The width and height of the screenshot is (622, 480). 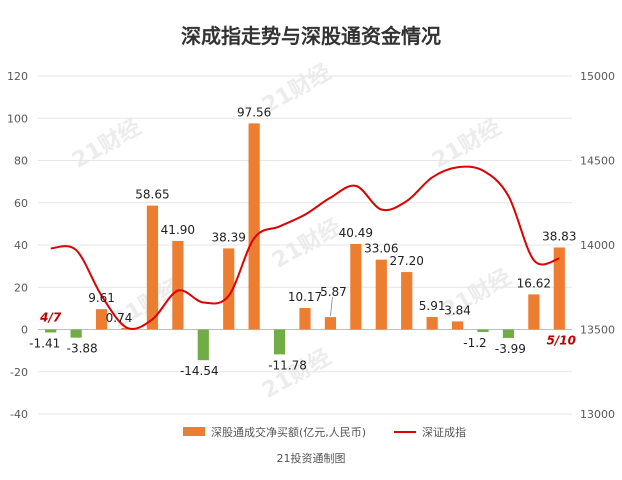 I want to click on legend: 深股通成交净买额(亿元,人民币) 深证成指, so click(x=324, y=432).